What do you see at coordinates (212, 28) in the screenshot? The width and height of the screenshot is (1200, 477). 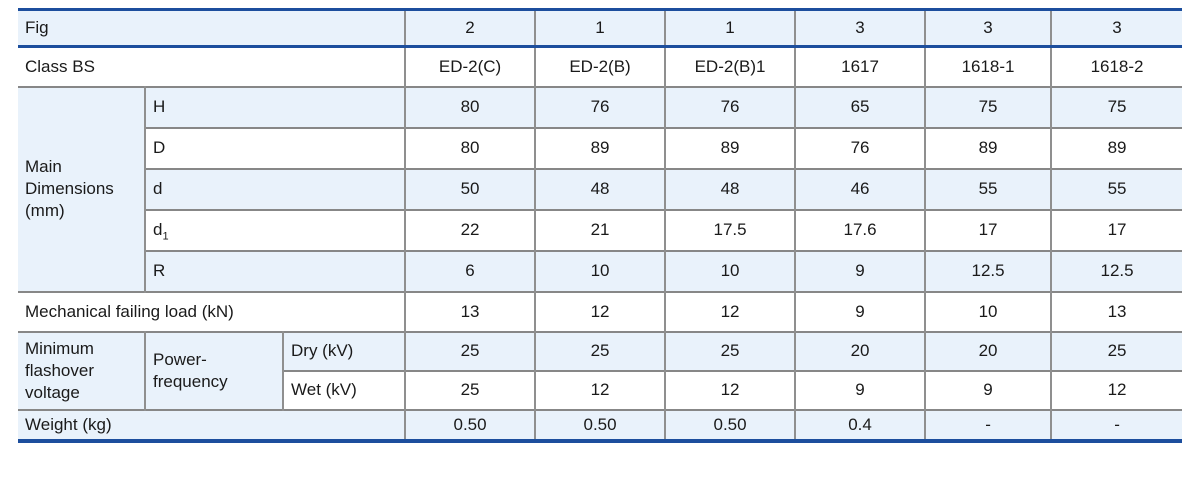 I see `fig-label: Fig` at bounding box center [212, 28].